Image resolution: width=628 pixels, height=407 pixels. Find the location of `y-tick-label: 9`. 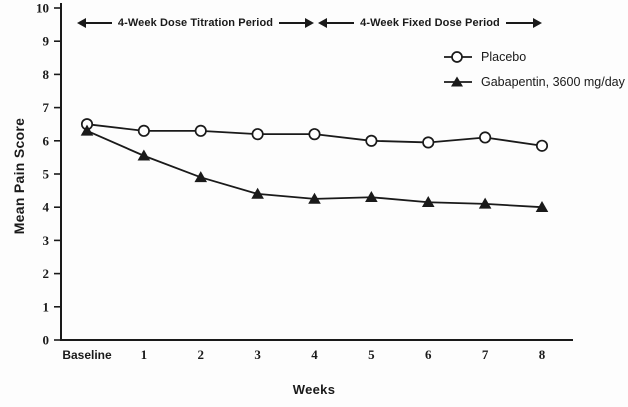

y-tick-label: 9 is located at coordinates (46, 41).